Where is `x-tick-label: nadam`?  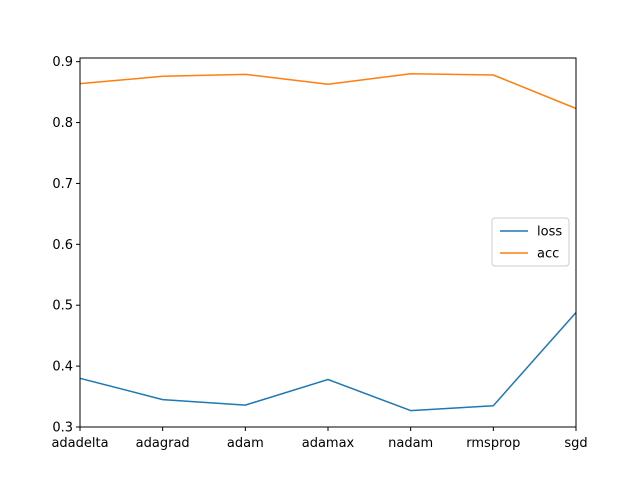 x-tick-label: nadam is located at coordinates (410, 443).